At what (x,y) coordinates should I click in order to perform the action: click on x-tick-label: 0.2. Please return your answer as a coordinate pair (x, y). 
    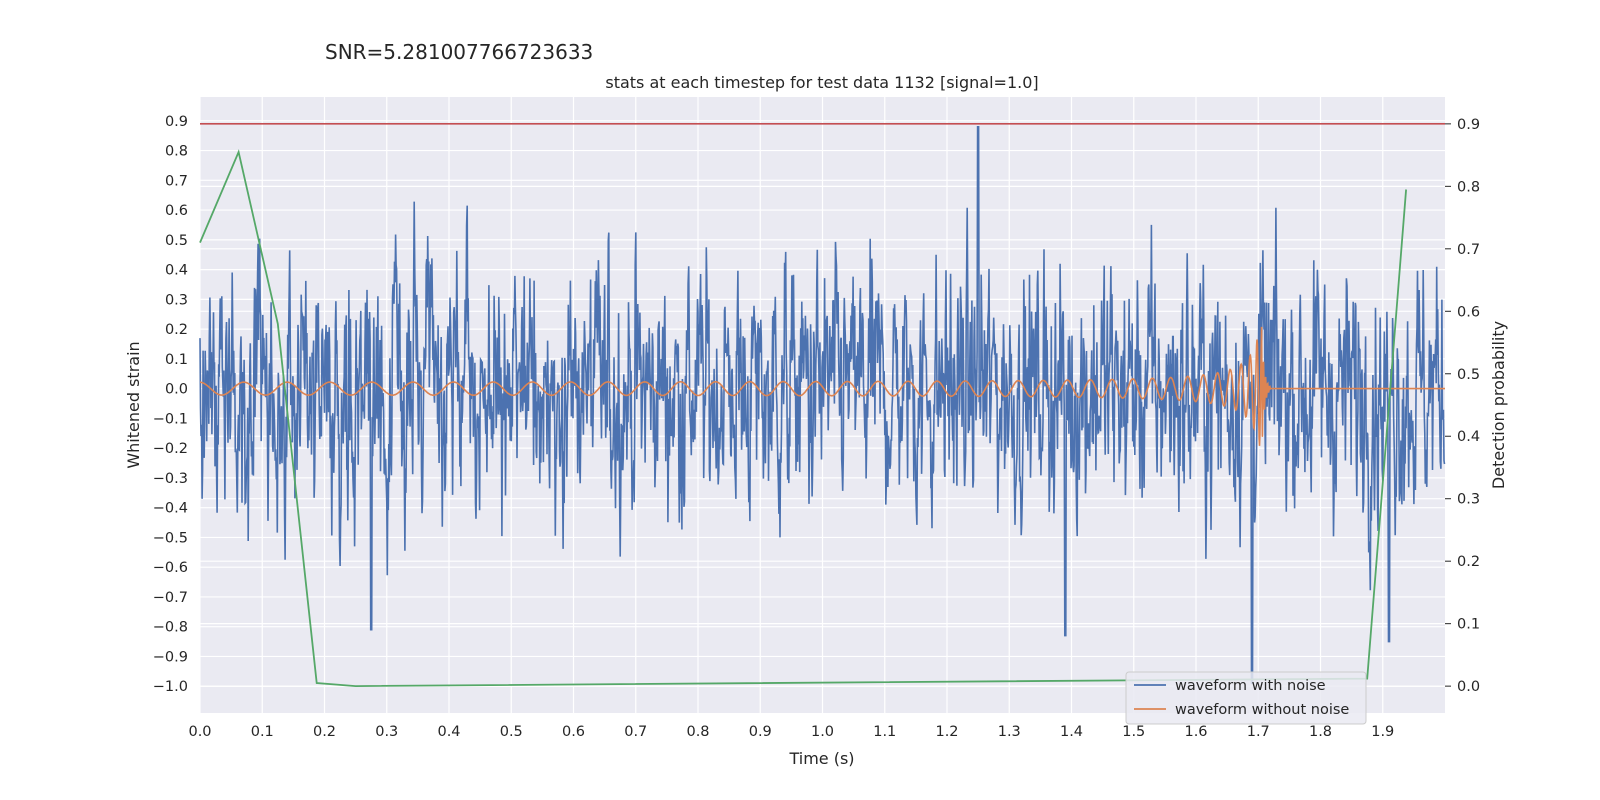
    Looking at the image, I should click on (324, 732).